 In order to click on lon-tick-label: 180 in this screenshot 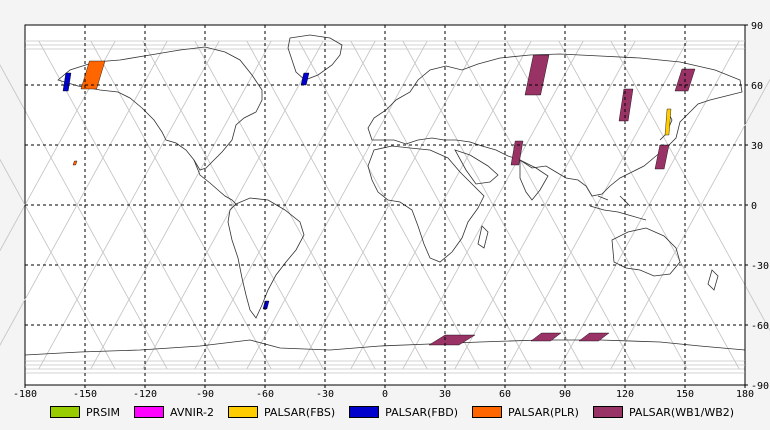, I will do `click(745, 394)`.